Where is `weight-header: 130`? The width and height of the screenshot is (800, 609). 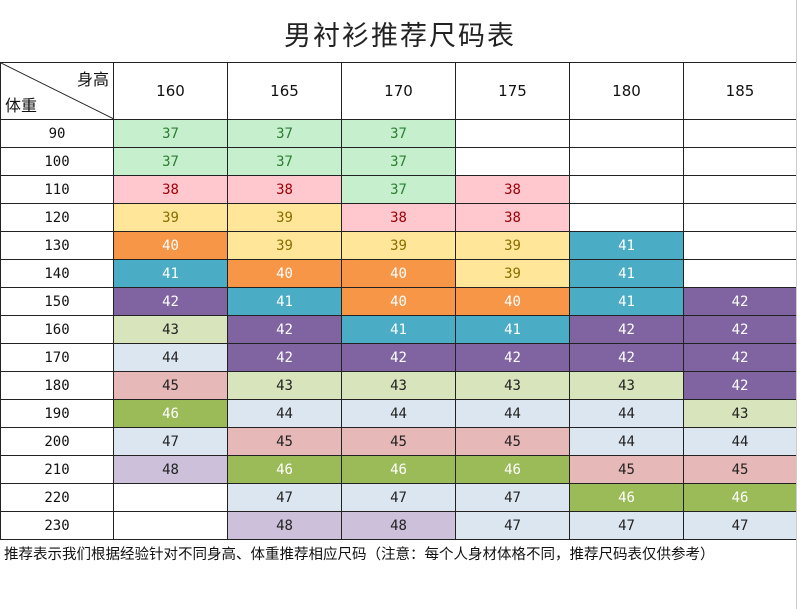
weight-header: 130 is located at coordinates (57, 245).